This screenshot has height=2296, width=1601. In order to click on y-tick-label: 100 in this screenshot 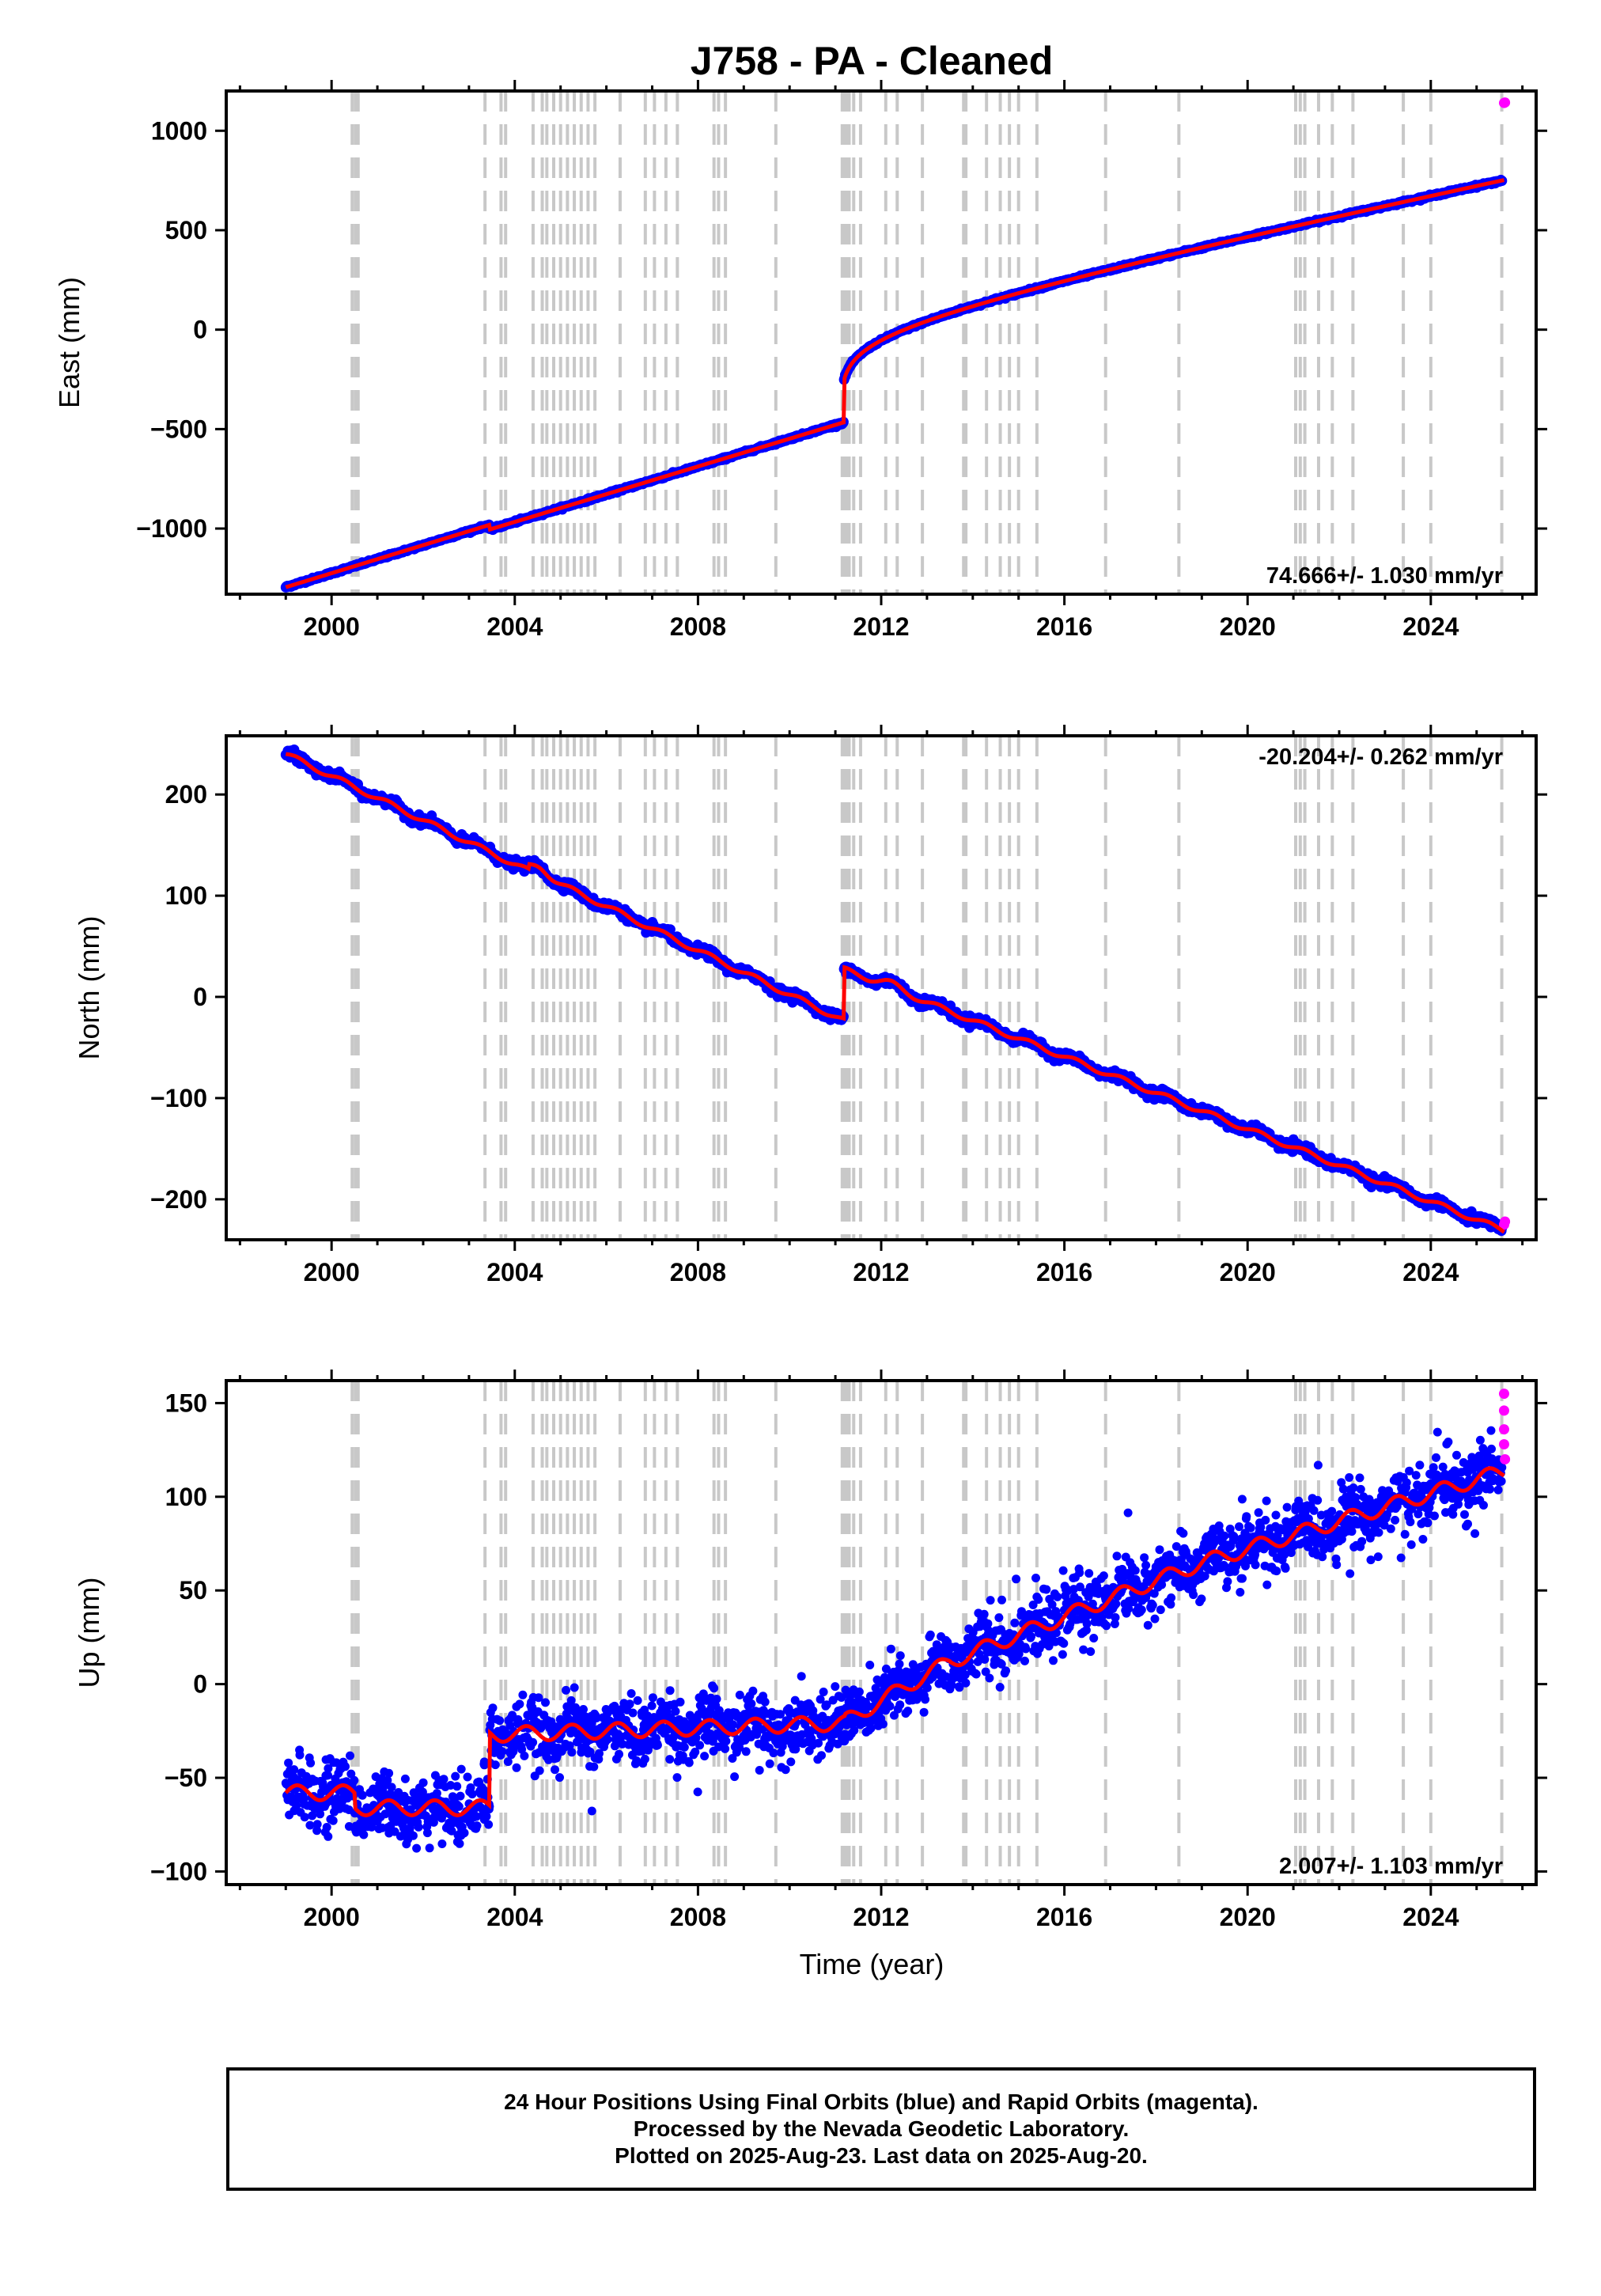, I will do `click(186, 895)`.